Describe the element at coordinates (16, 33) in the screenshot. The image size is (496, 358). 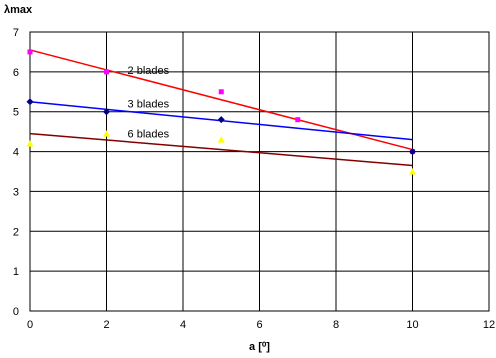
I see `y-tick-label: 7` at that location.